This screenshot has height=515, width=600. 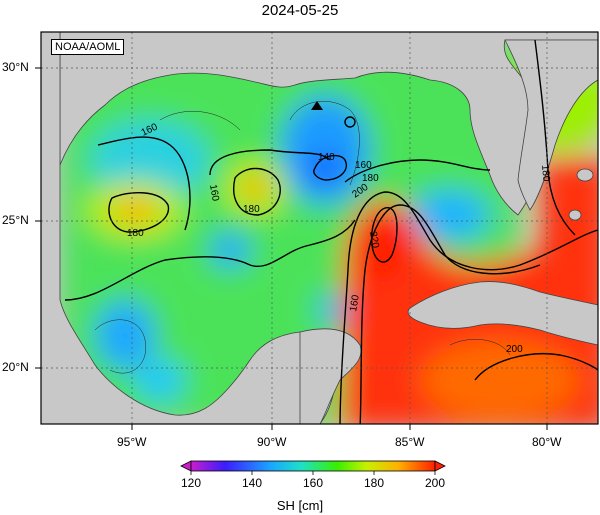 I want to click on colorbar-tick-label: 120, so click(x=191, y=483).